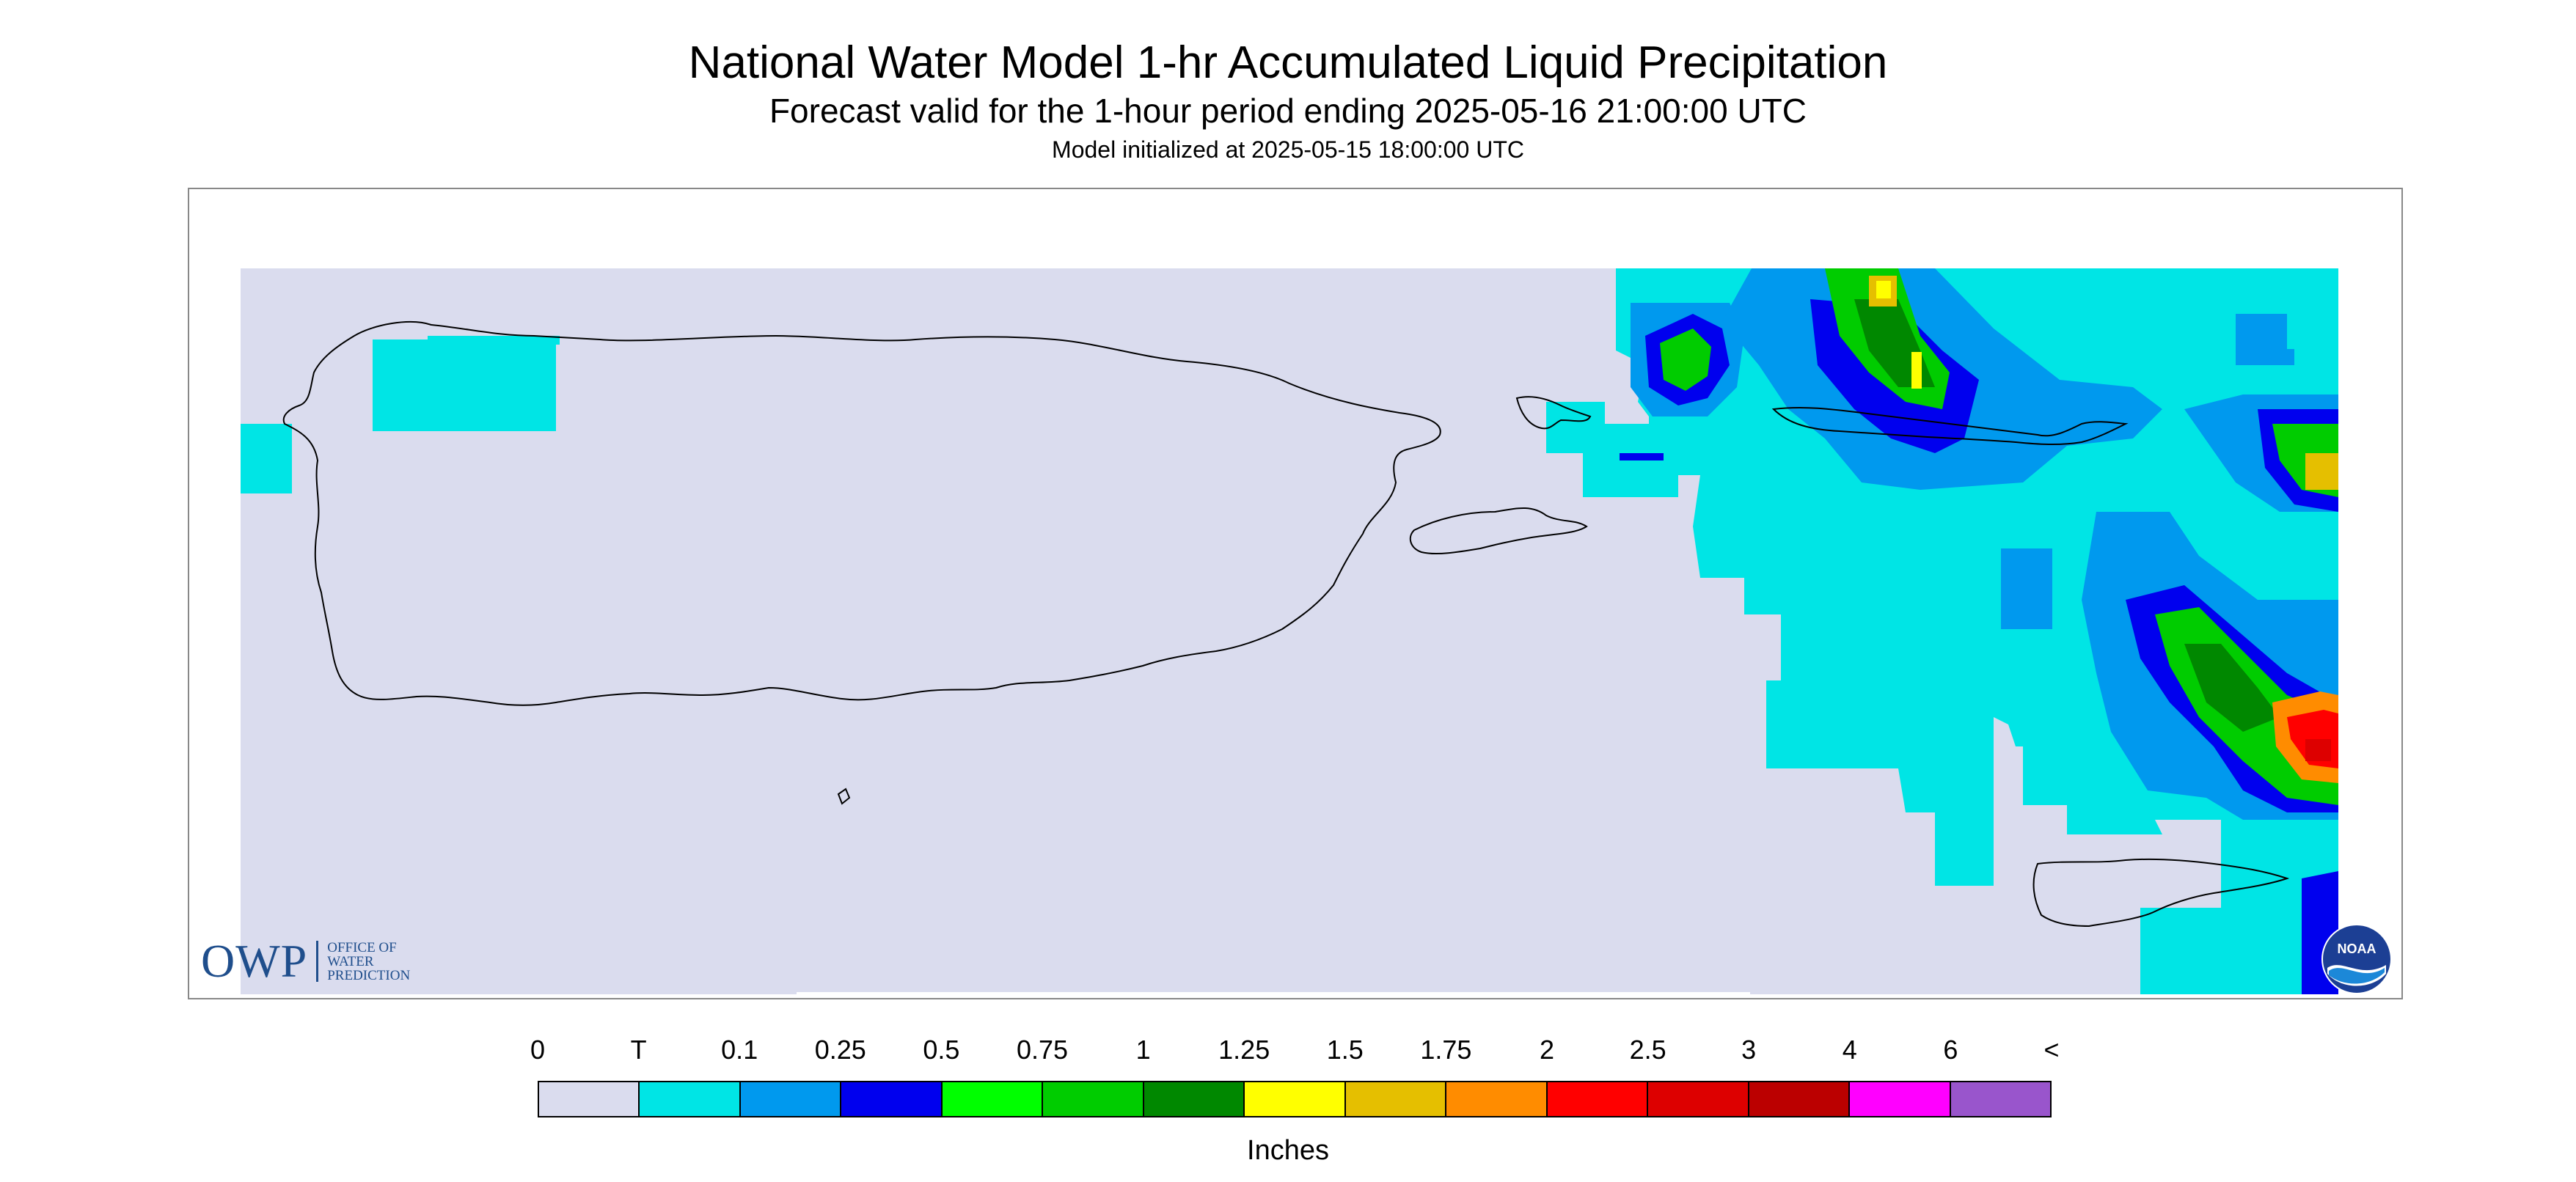 The height and width of the screenshot is (1182, 2576). What do you see at coordinates (1446, 1050) in the screenshot?
I see `legend-tick-label: 1.75` at bounding box center [1446, 1050].